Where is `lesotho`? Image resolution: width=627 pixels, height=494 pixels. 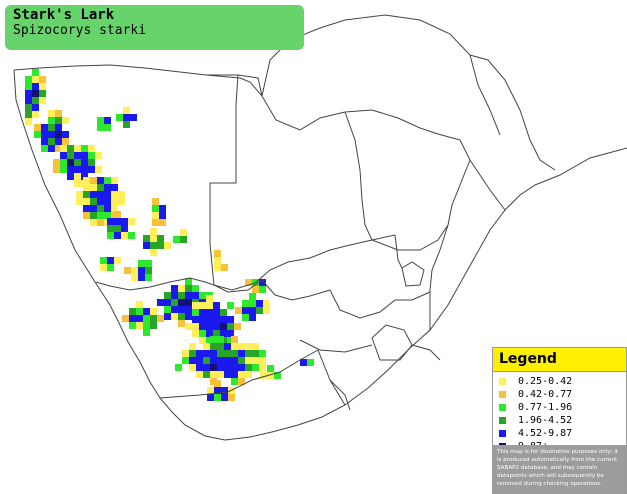
lesotho is located at coordinates (392, 342).